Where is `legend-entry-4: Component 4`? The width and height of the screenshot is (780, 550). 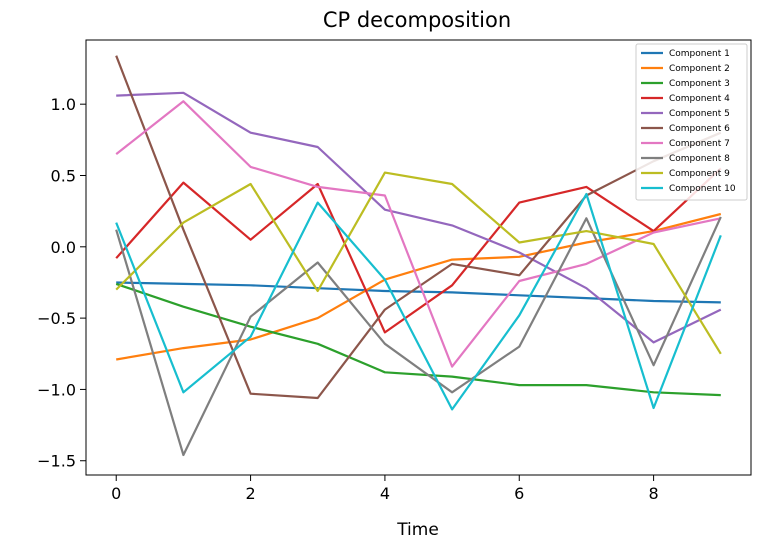 legend-entry-4: Component 4 is located at coordinates (699, 99).